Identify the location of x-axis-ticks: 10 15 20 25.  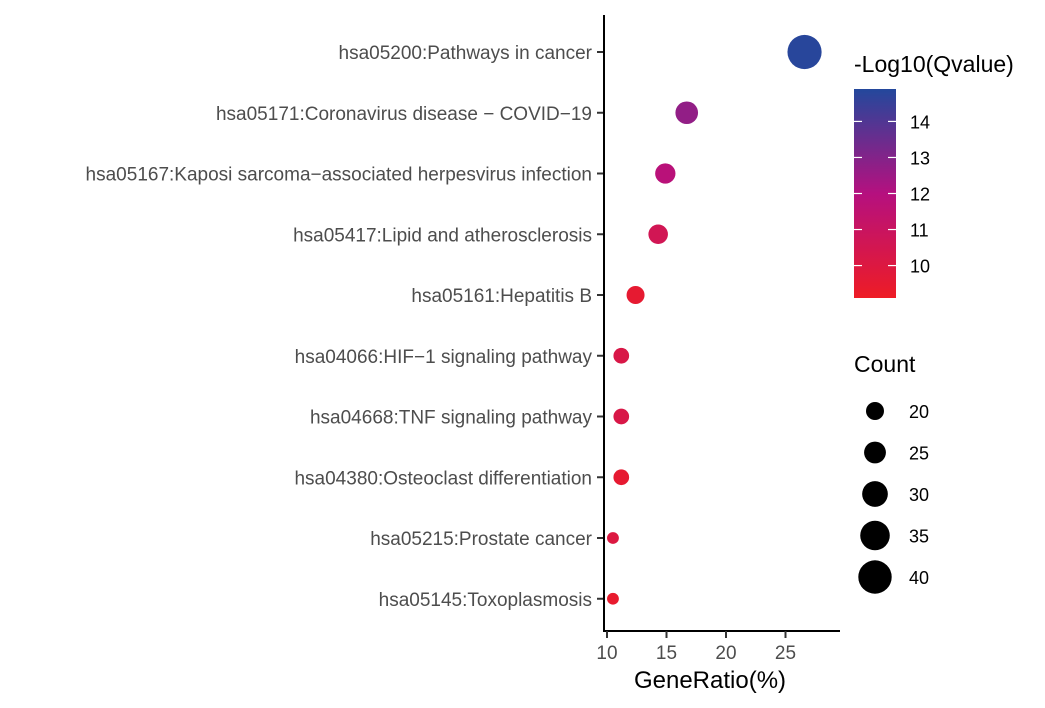
(696, 647).